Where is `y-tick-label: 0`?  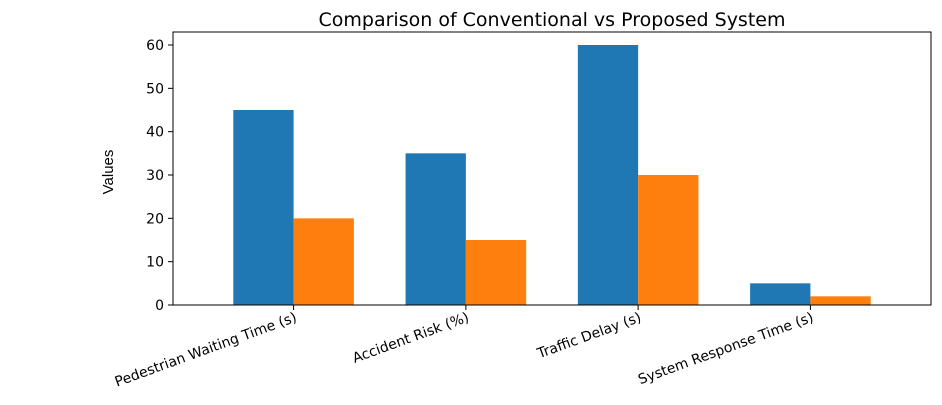
y-tick-label: 0 is located at coordinates (159, 306).